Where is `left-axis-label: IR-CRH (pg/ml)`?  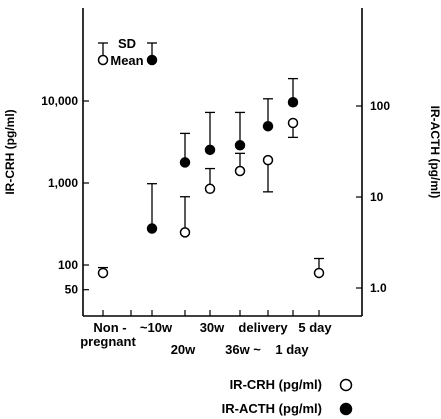 left-axis-label: IR-CRH (pg/ml) is located at coordinates (10, 151).